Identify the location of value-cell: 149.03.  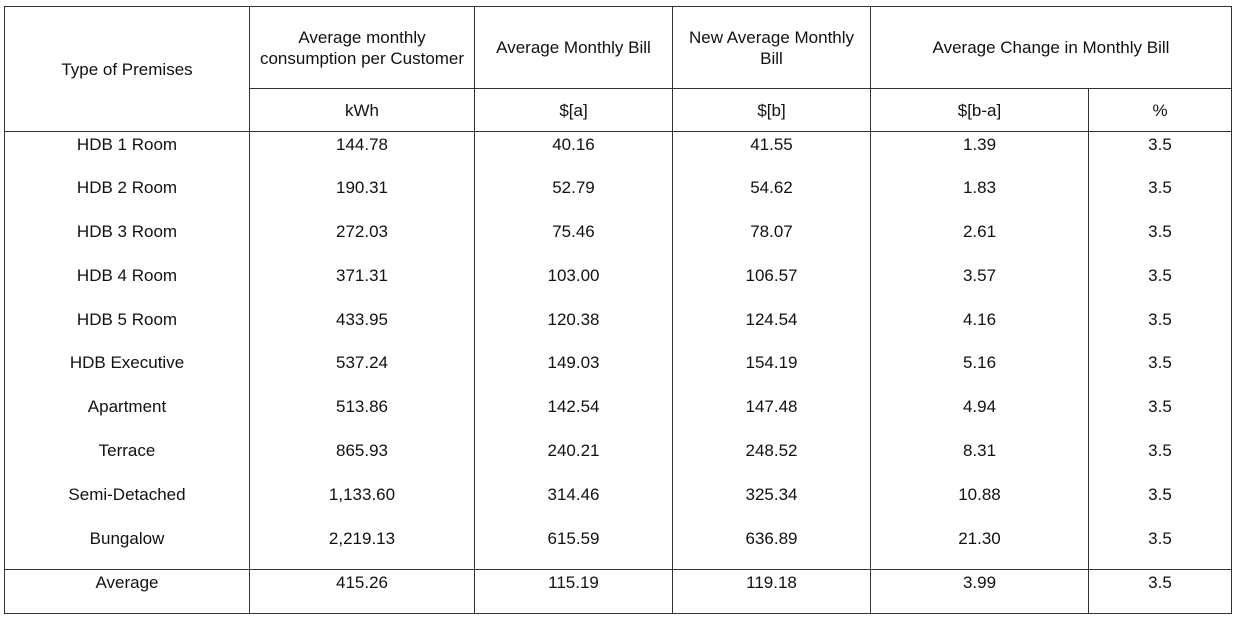
(573, 372).